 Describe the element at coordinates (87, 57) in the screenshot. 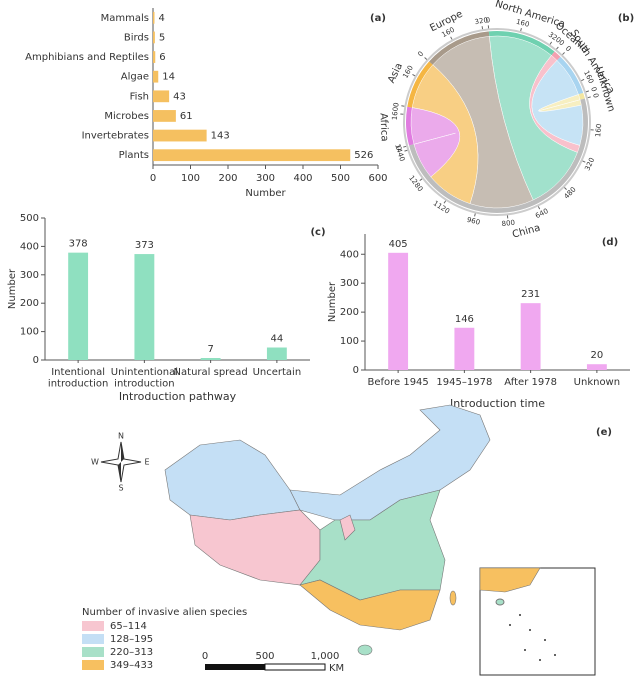

I see `category-label: Amphibians and Reptiles` at that location.